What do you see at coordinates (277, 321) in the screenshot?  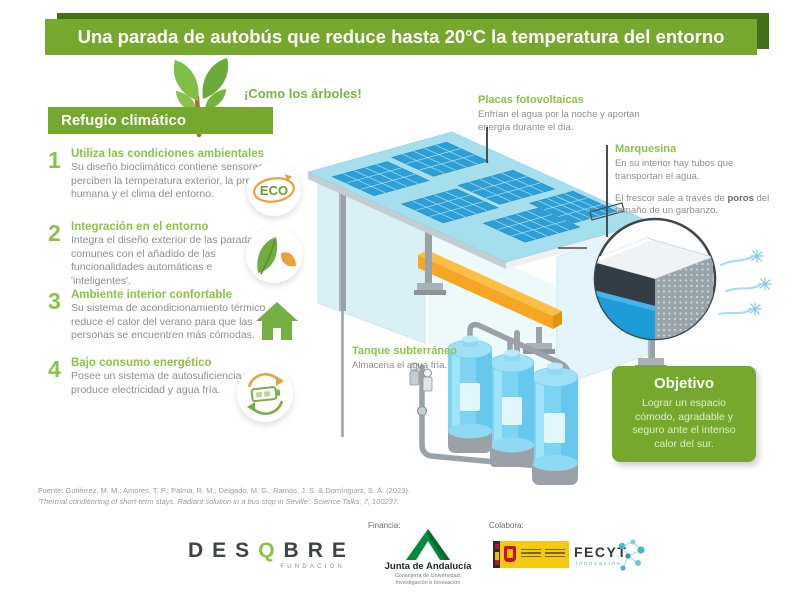 I see `house-icon` at bounding box center [277, 321].